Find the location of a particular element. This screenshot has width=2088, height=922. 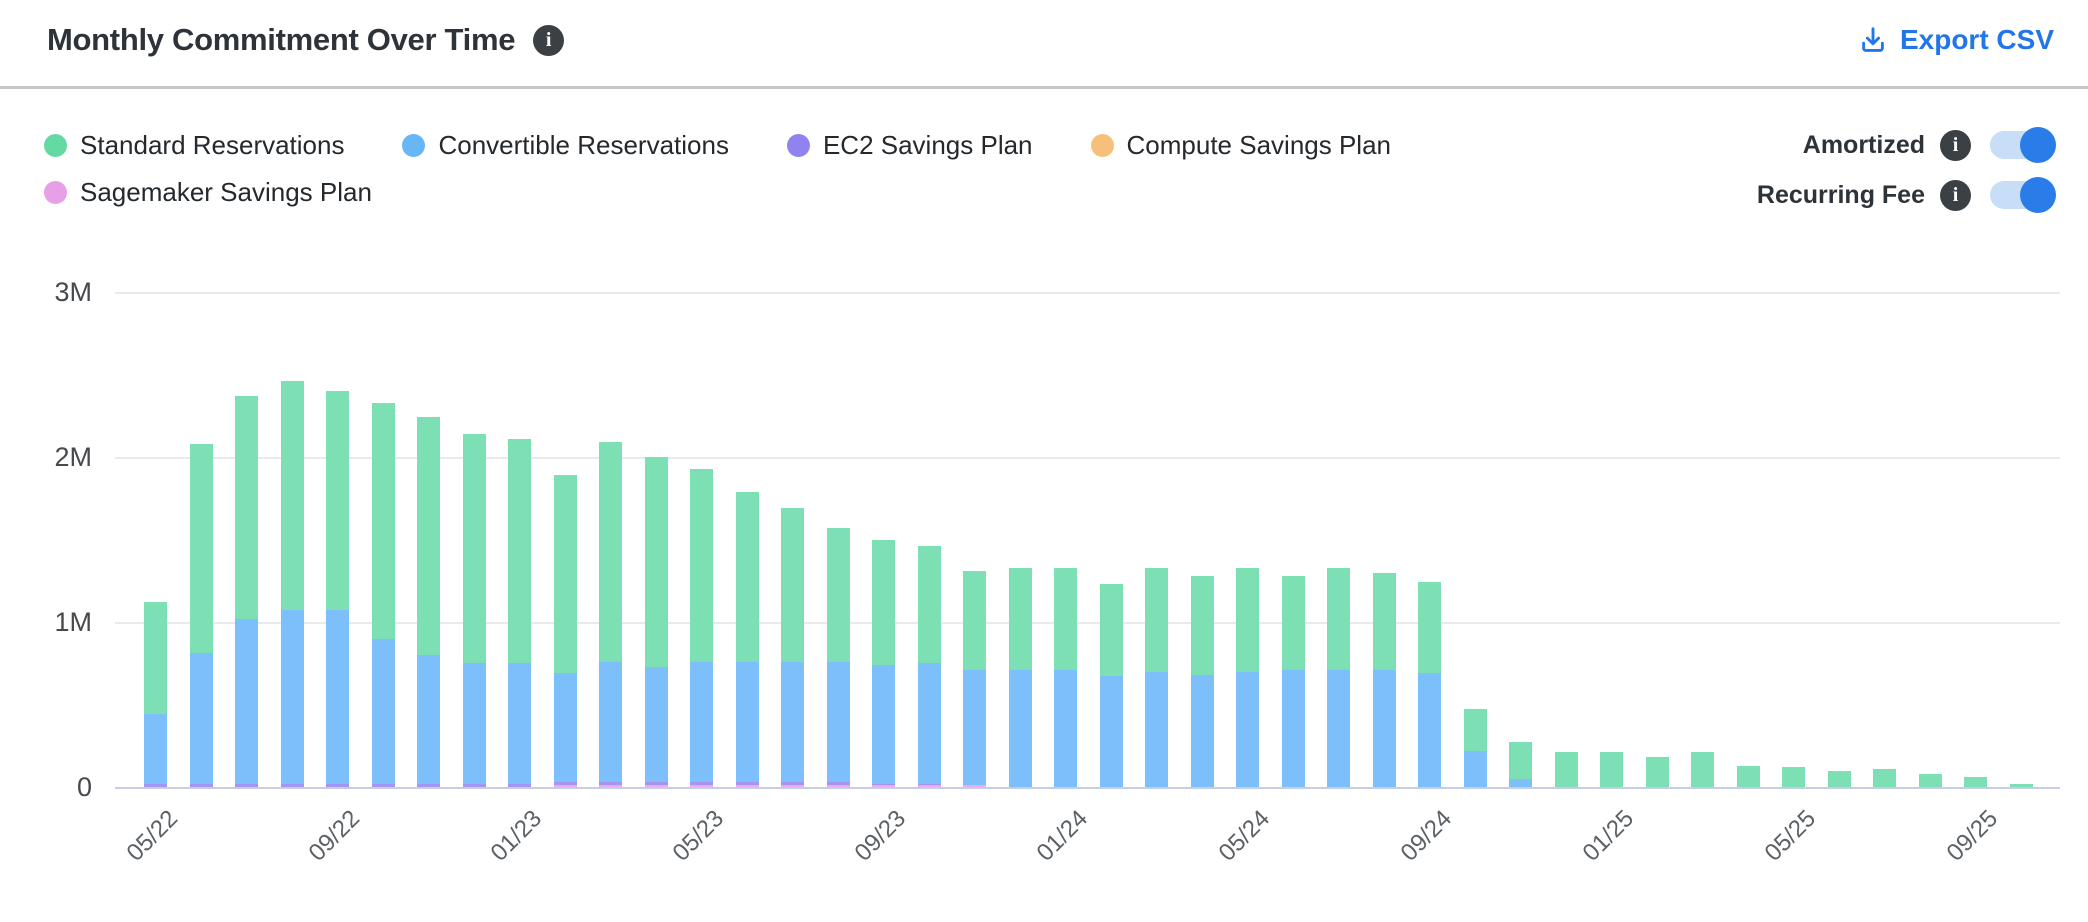

legend-item: Convertible Reservations is located at coordinates (565, 145).